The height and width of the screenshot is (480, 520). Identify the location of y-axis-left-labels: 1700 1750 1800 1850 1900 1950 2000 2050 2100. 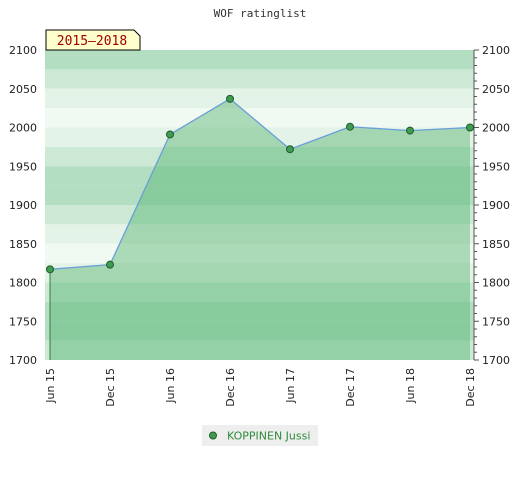
(23, 205).